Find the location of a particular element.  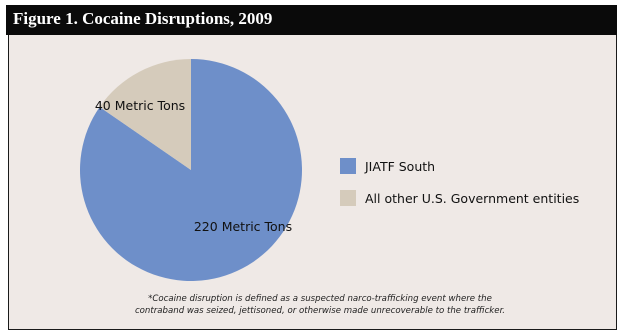

legend-swatch-other-entities is located at coordinates (348, 198).